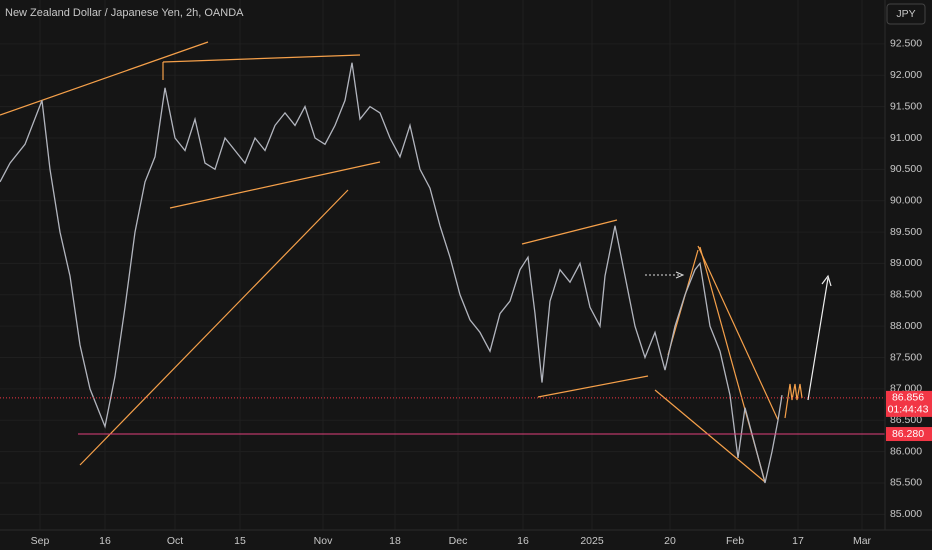 This screenshot has width=932, height=550. What do you see at coordinates (862, 541) in the screenshot?
I see `x-tick-label: Mar` at bounding box center [862, 541].